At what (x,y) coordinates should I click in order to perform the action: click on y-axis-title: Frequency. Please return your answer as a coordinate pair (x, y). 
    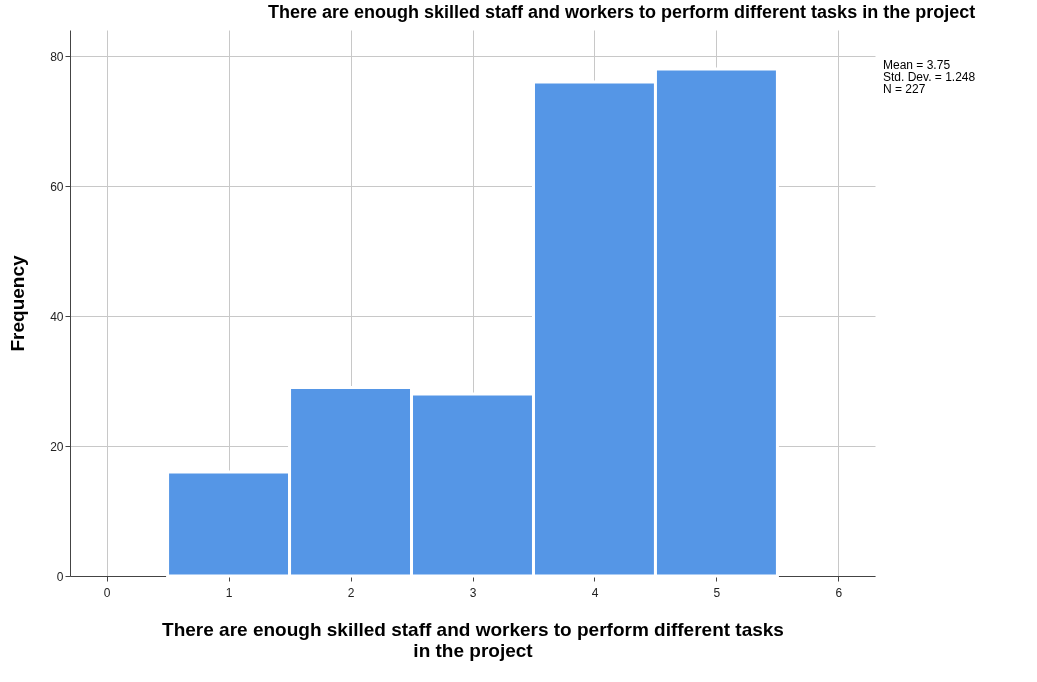
    Looking at the image, I should click on (18, 303).